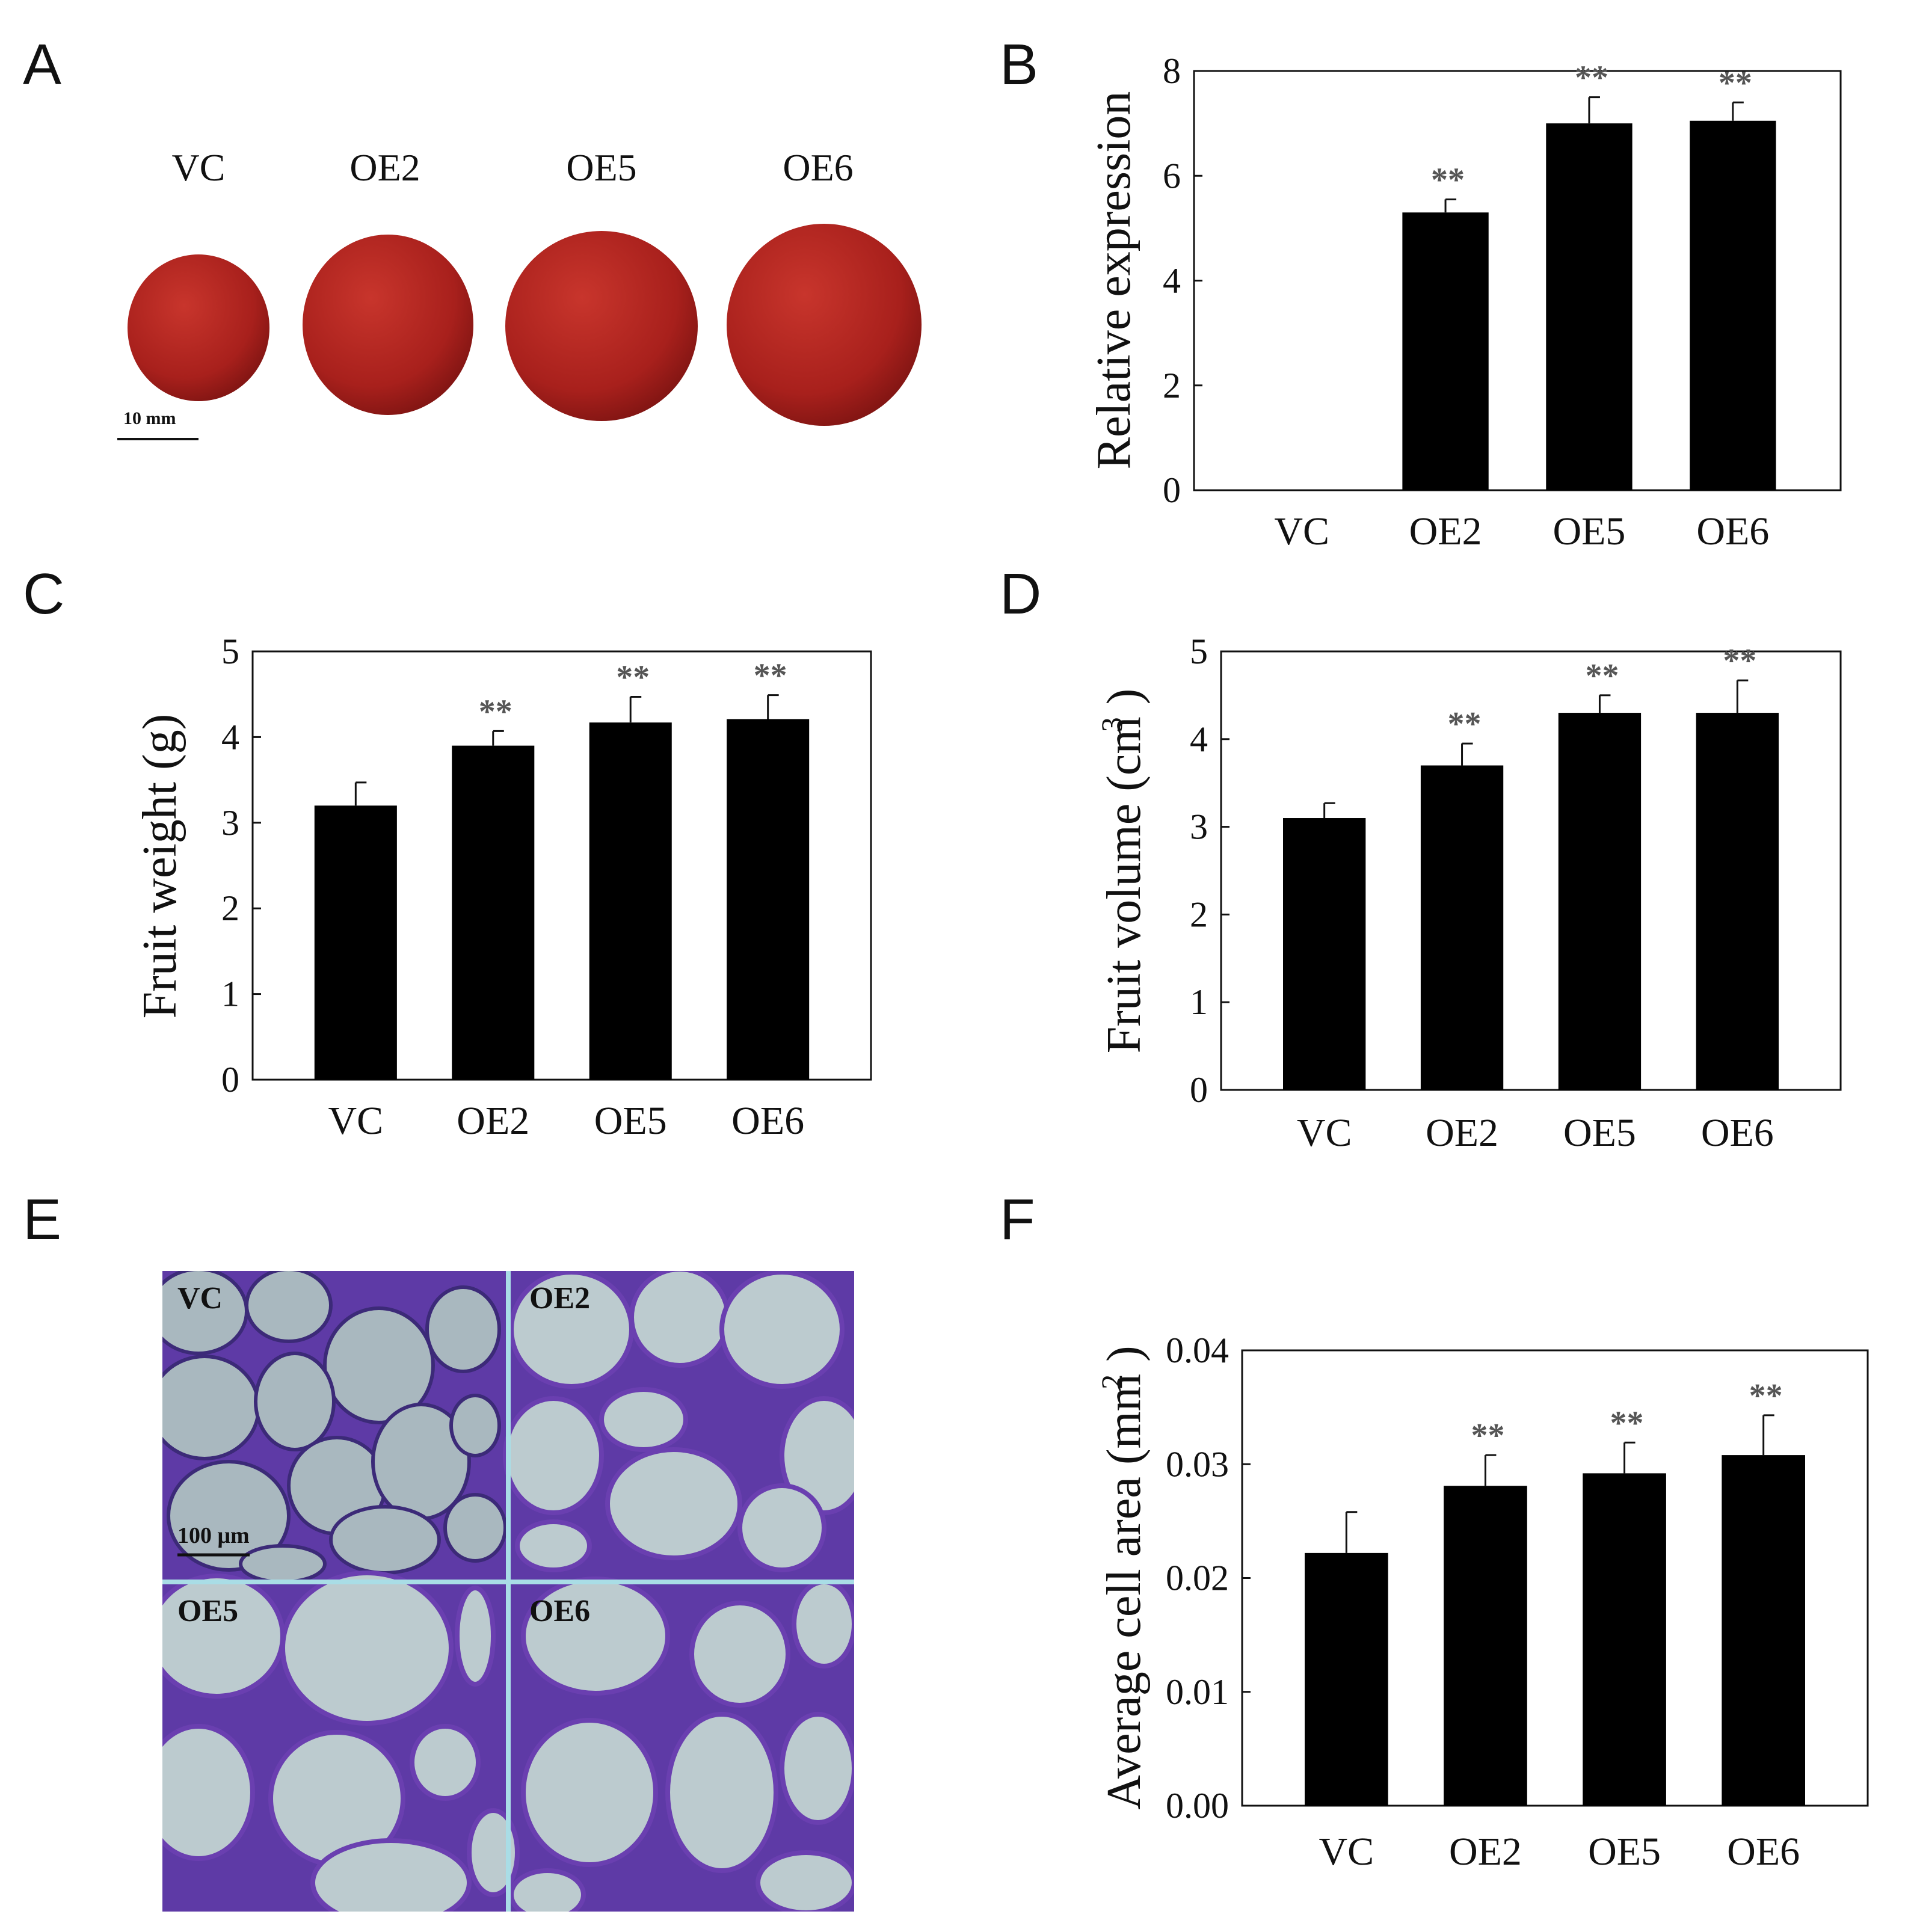 This screenshot has width=1905, height=1932. What do you see at coordinates (42, 64) in the screenshot?
I see `panel-letter-a: A` at bounding box center [42, 64].